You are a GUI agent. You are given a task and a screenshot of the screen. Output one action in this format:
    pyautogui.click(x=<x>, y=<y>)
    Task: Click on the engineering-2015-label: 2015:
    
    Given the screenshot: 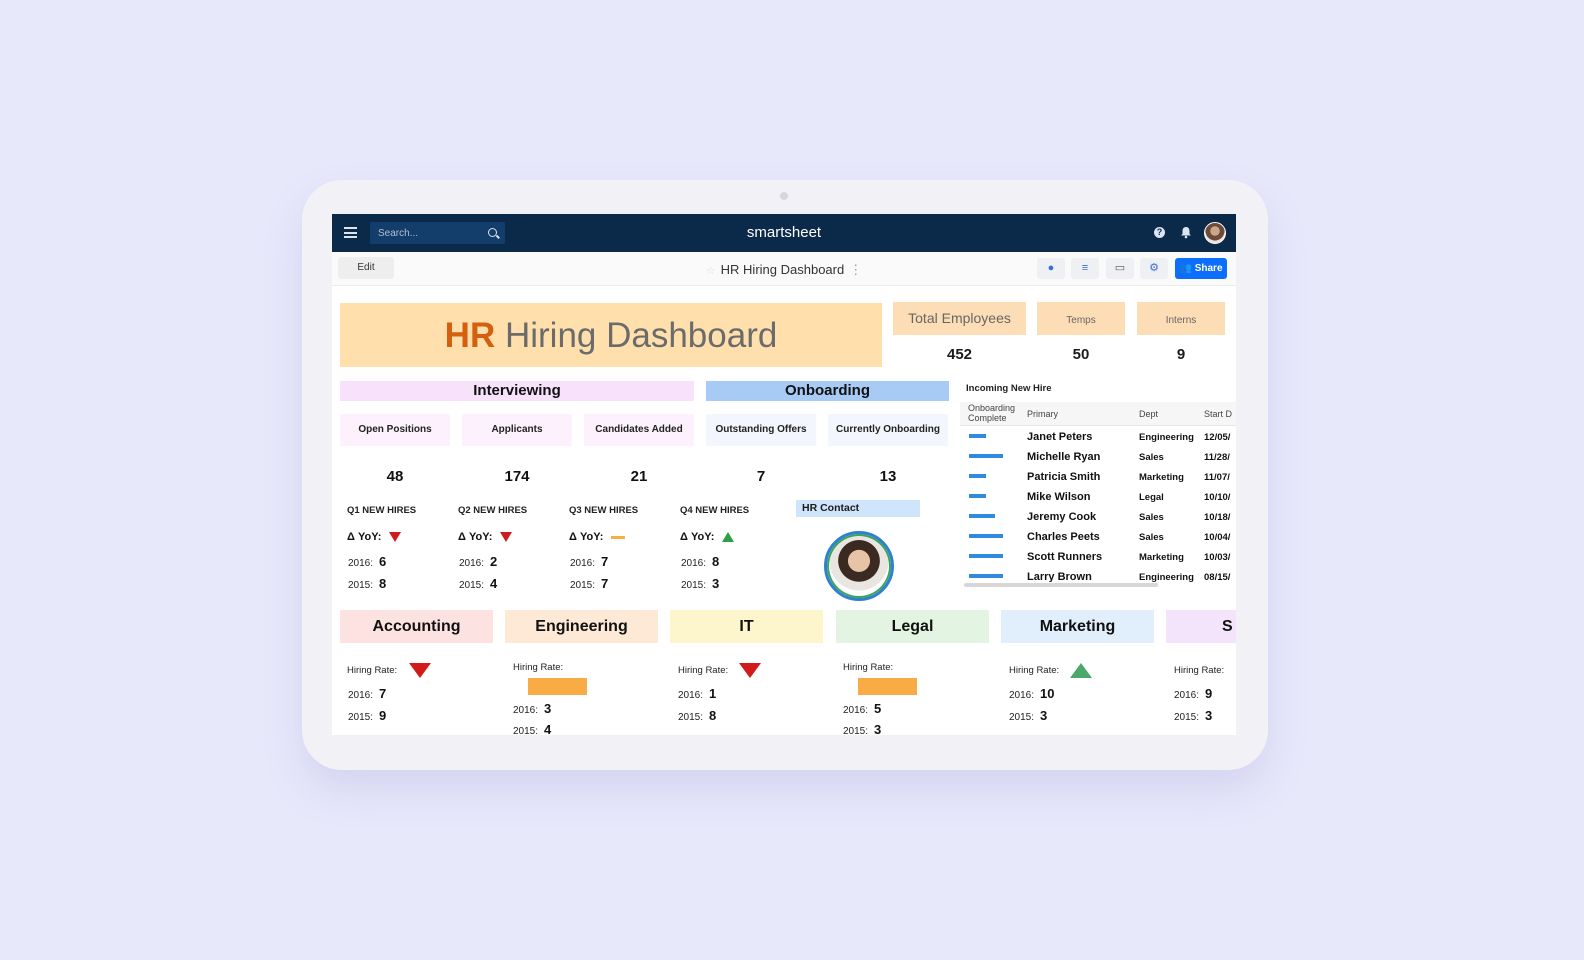 What is the action you would take?
    pyautogui.click(x=526, y=730)
    